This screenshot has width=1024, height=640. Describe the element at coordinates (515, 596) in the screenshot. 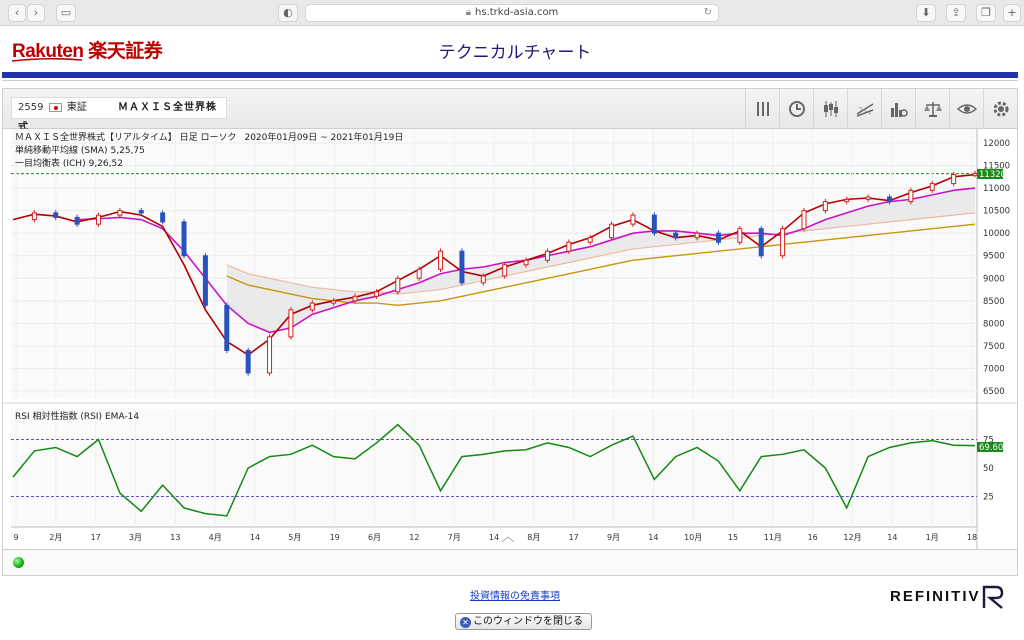

I see `disclaimer-link: 投資情報の免責事項` at that location.